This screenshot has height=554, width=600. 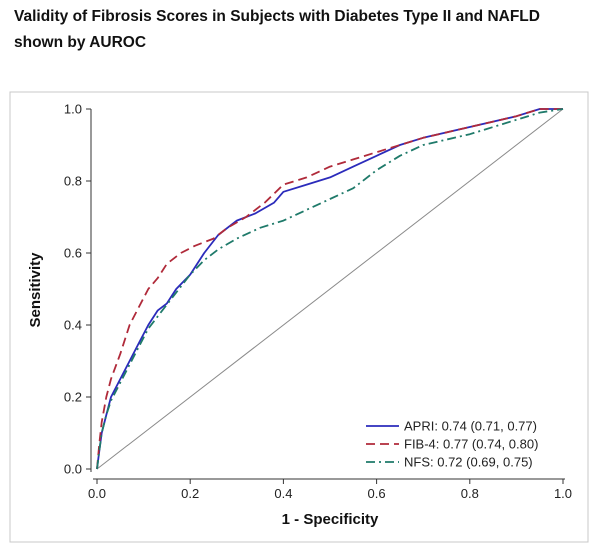 I want to click on x-tick-label: 0.4, so click(x=283, y=493).